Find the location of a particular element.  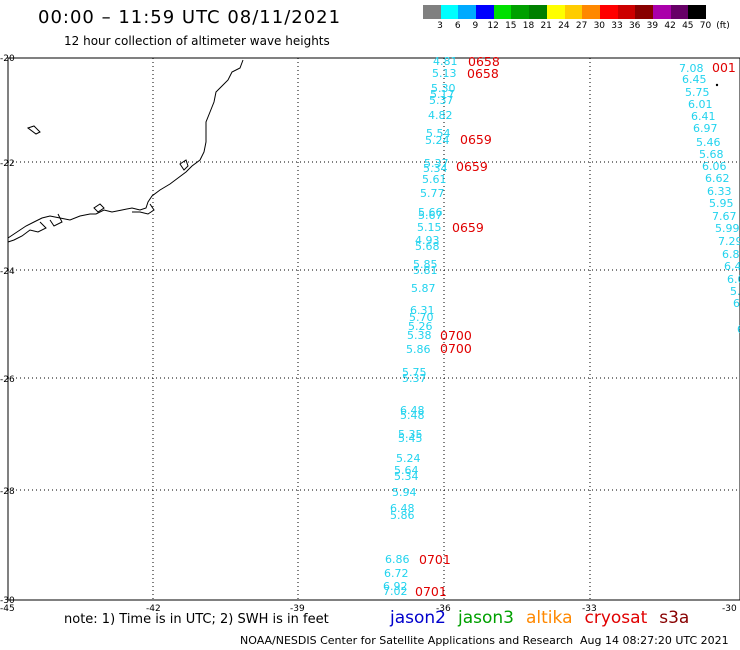

wave-height-label: 5.95 is located at coordinates (721, 203).